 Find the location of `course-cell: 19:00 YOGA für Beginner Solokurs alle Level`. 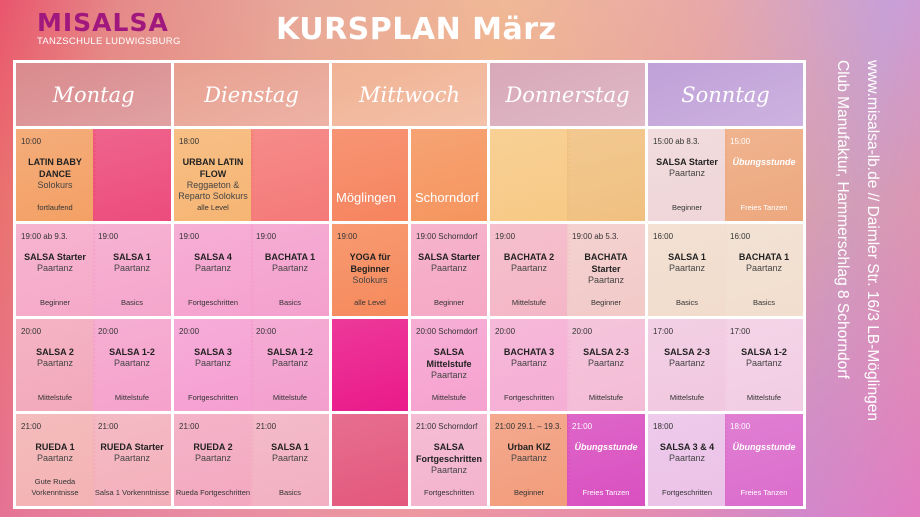

course-cell: 19:00 YOGA für Beginner Solokurs alle Level is located at coordinates (370, 270).